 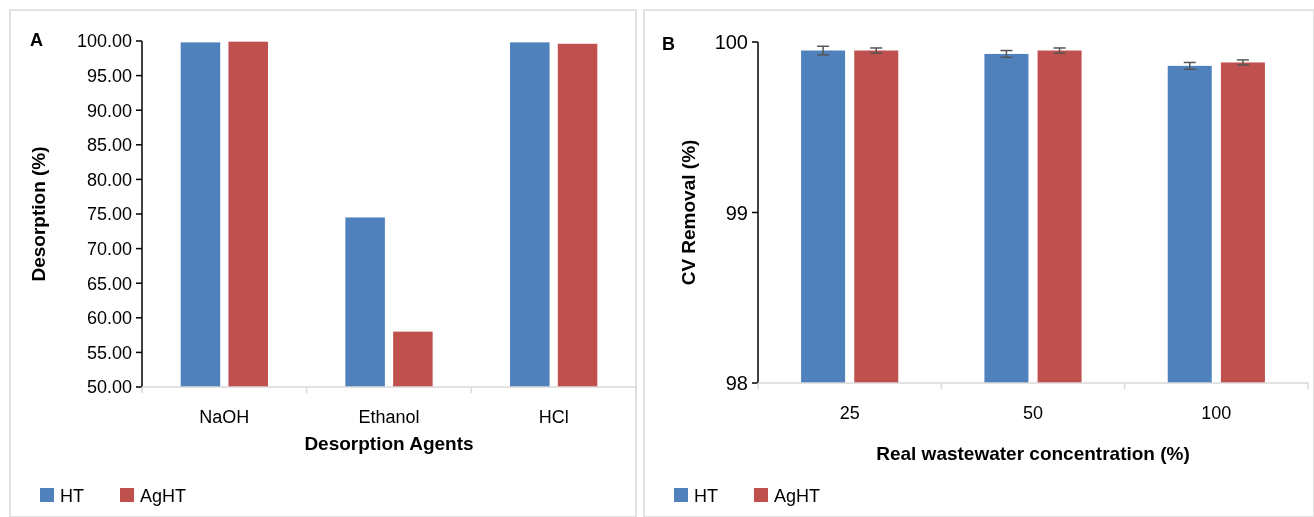 What do you see at coordinates (1033, 453) in the screenshot?
I see `x-axis-title: Real wastewater concentration (%)` at bounding box center [1033, 453].